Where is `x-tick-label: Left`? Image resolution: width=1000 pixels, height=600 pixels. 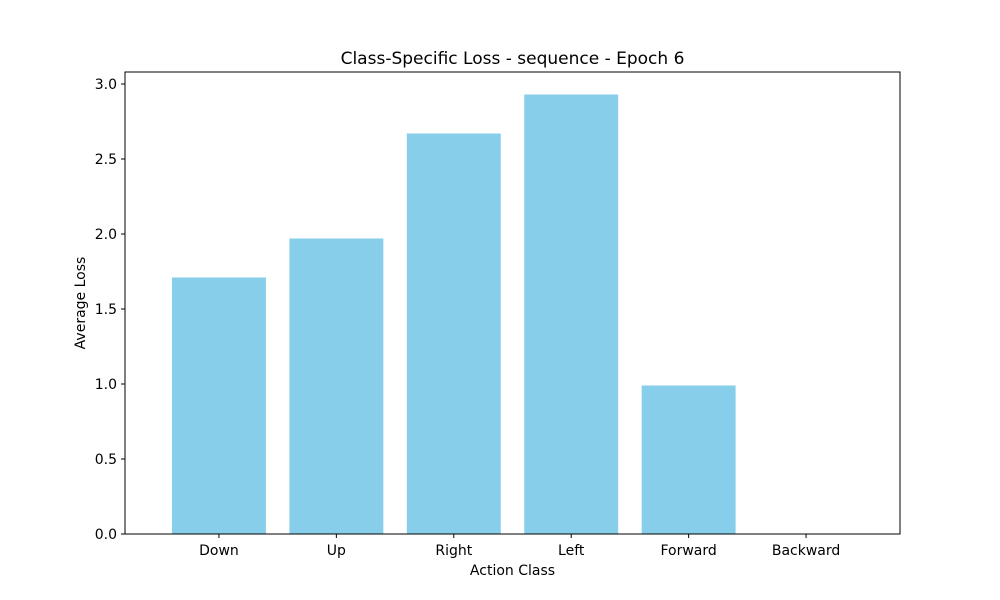
x-tick-label: Left is located at coordinates (571, 551).